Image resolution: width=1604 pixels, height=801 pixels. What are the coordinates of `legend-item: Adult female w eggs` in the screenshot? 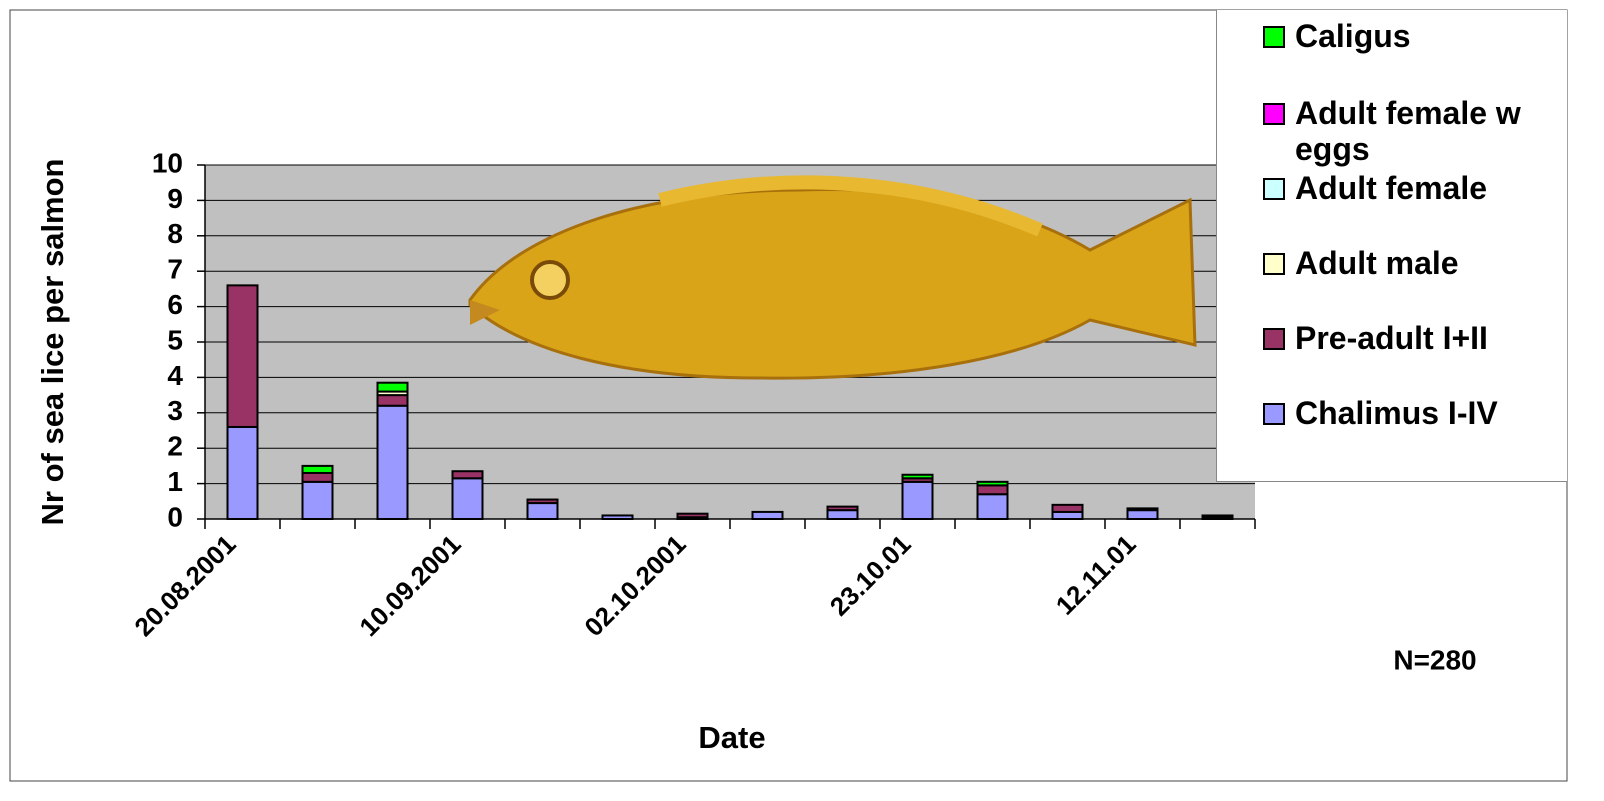 It's located at (1413, 131).